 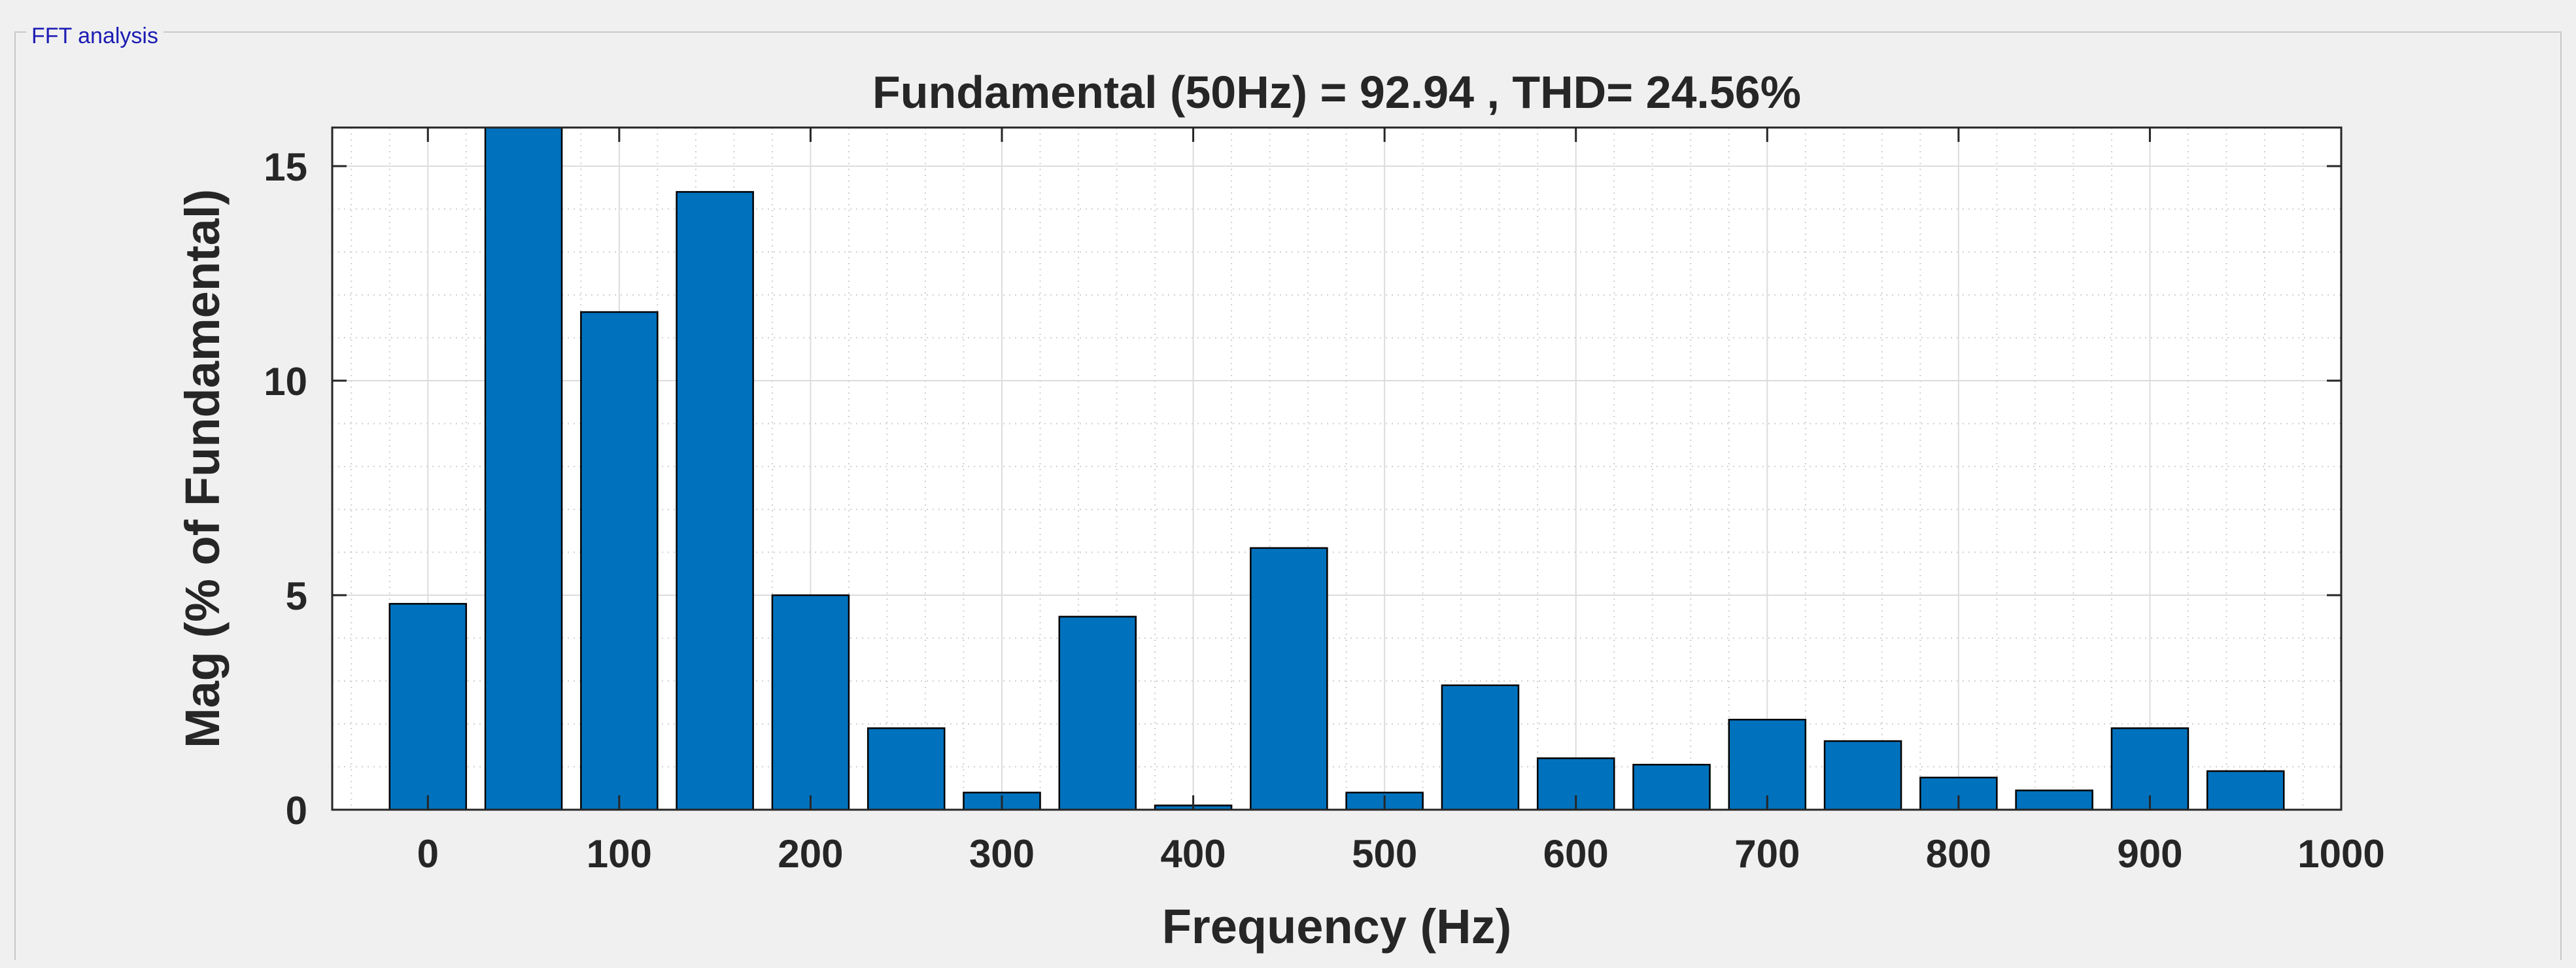 What do you see at coordinates (1959, 854) in the screenshot?
I see `x-tick-label: 800` at bounding box center [1959, 854].